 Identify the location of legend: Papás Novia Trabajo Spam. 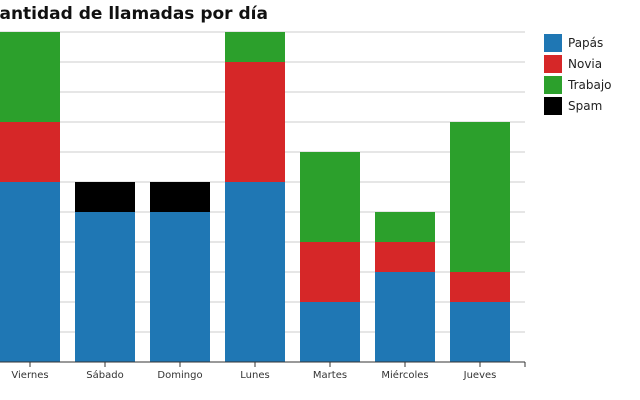
(578, 74).